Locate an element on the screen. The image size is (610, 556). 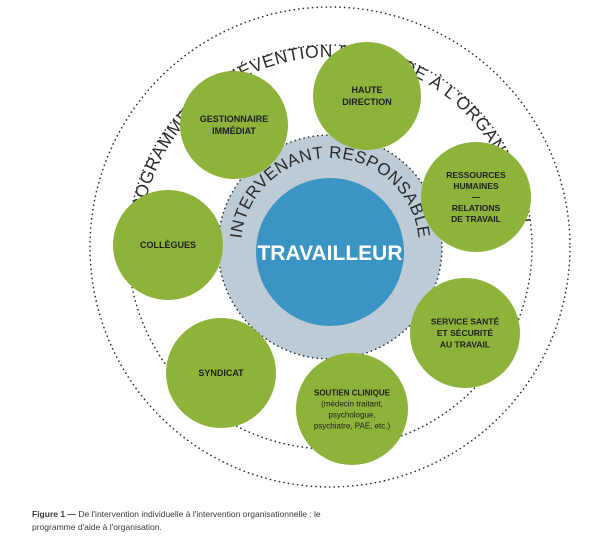
ressources-humaines-label-line: — is located at coordinates (476, 197).